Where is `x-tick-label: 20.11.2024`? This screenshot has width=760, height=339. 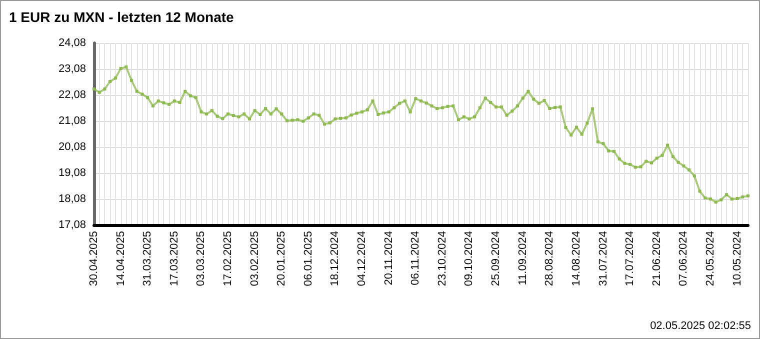
x-tick-label: 20.11.2024 is located at coordinates (388, 258).